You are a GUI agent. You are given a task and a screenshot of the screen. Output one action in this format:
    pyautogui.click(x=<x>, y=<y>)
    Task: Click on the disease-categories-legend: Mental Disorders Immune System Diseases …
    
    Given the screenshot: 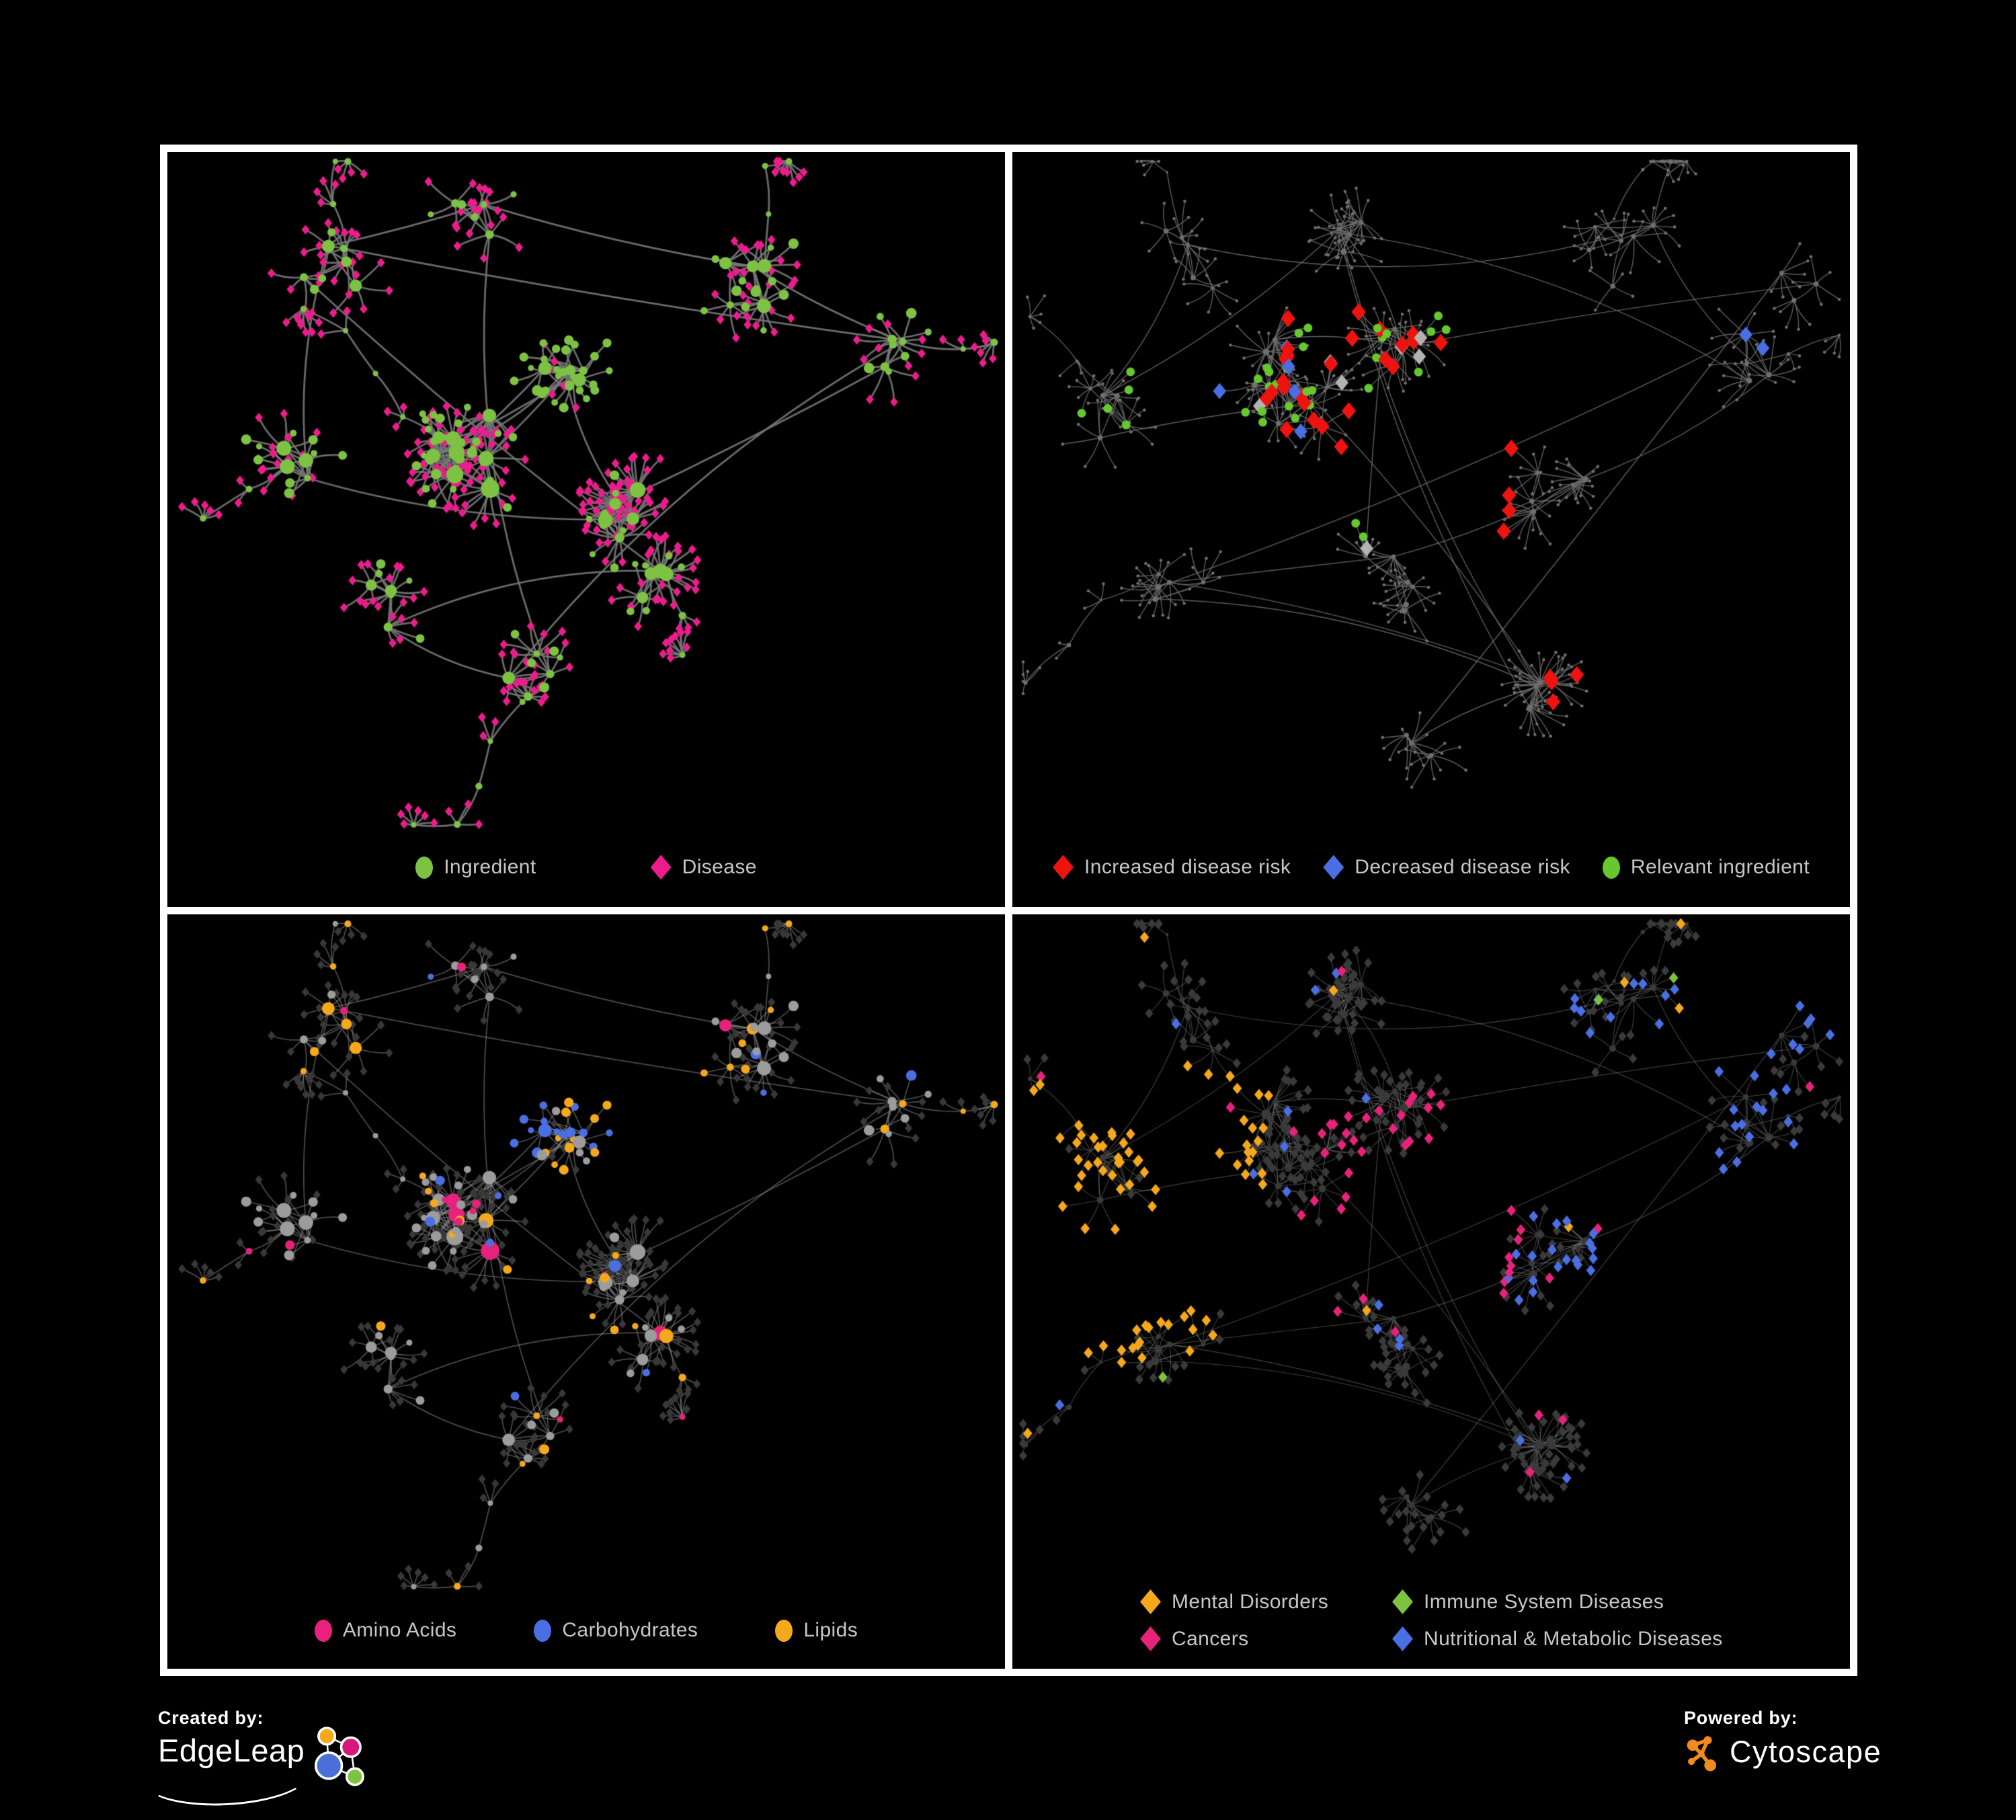 What is the action you would take?
    pyautogui.click(x=1431, y=1620)
    